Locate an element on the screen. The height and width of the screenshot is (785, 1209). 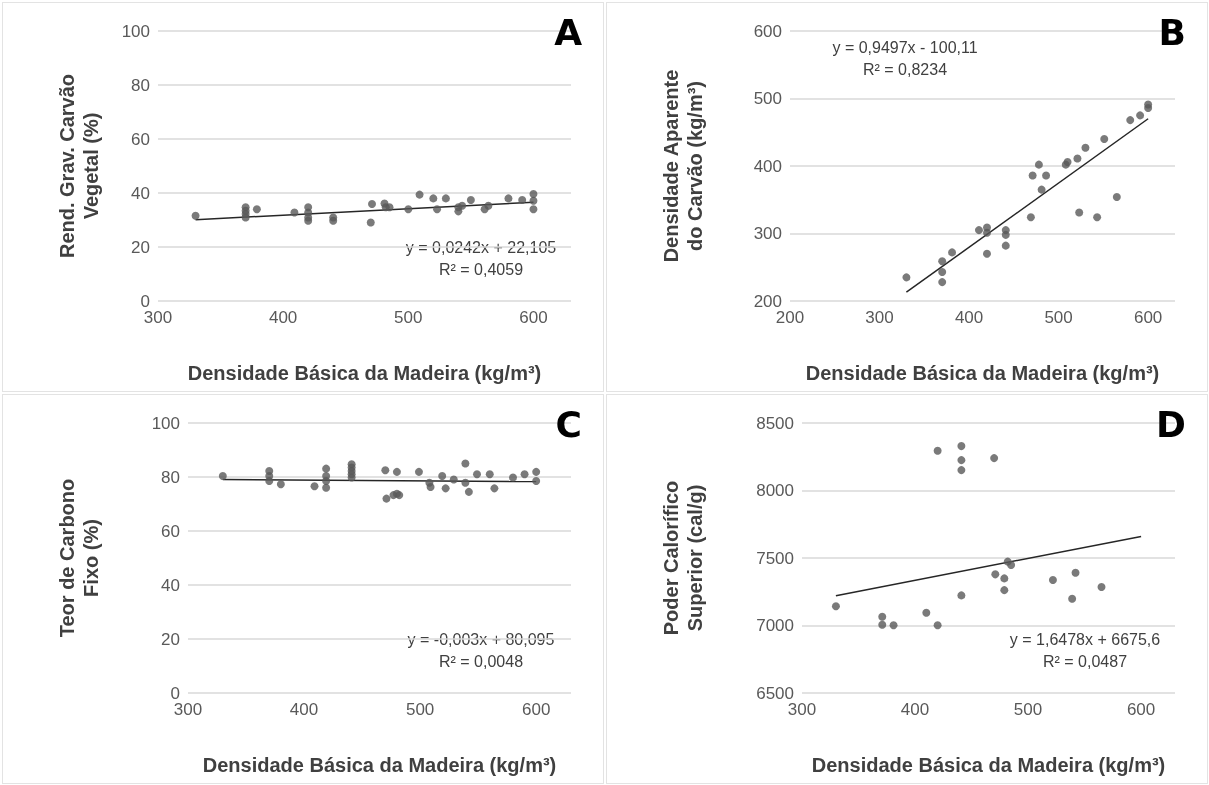
annotation: R² = 0,8234 is located at coordinates (905, 69).